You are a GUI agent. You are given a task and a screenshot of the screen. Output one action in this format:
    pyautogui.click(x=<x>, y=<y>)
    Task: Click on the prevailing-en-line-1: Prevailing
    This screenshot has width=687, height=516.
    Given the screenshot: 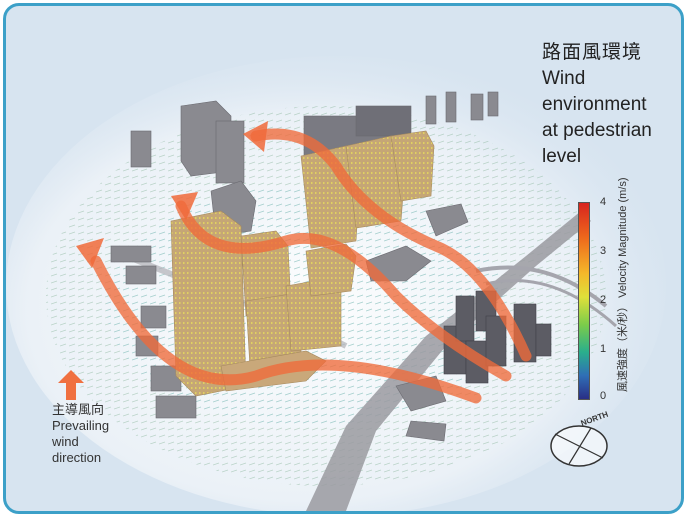 What is the action you would take?
    pyautogui.click(x=81, y=425)
    